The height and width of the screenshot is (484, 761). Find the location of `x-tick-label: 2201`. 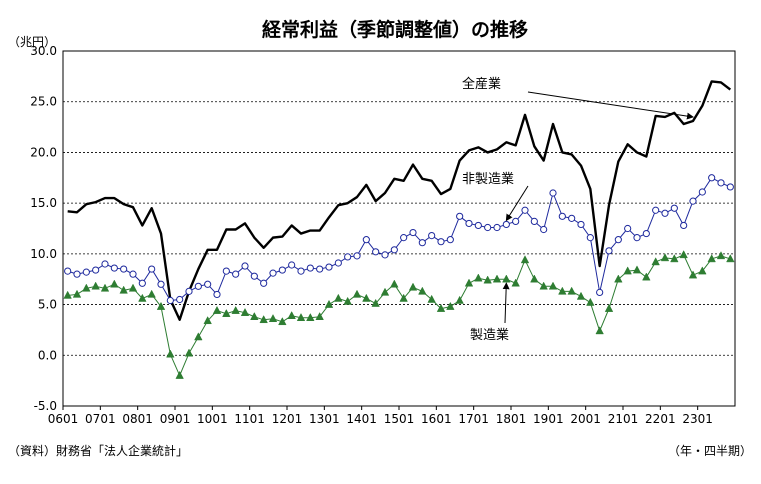

x-tick-label: 2201 is located at coordinates (660, 419).